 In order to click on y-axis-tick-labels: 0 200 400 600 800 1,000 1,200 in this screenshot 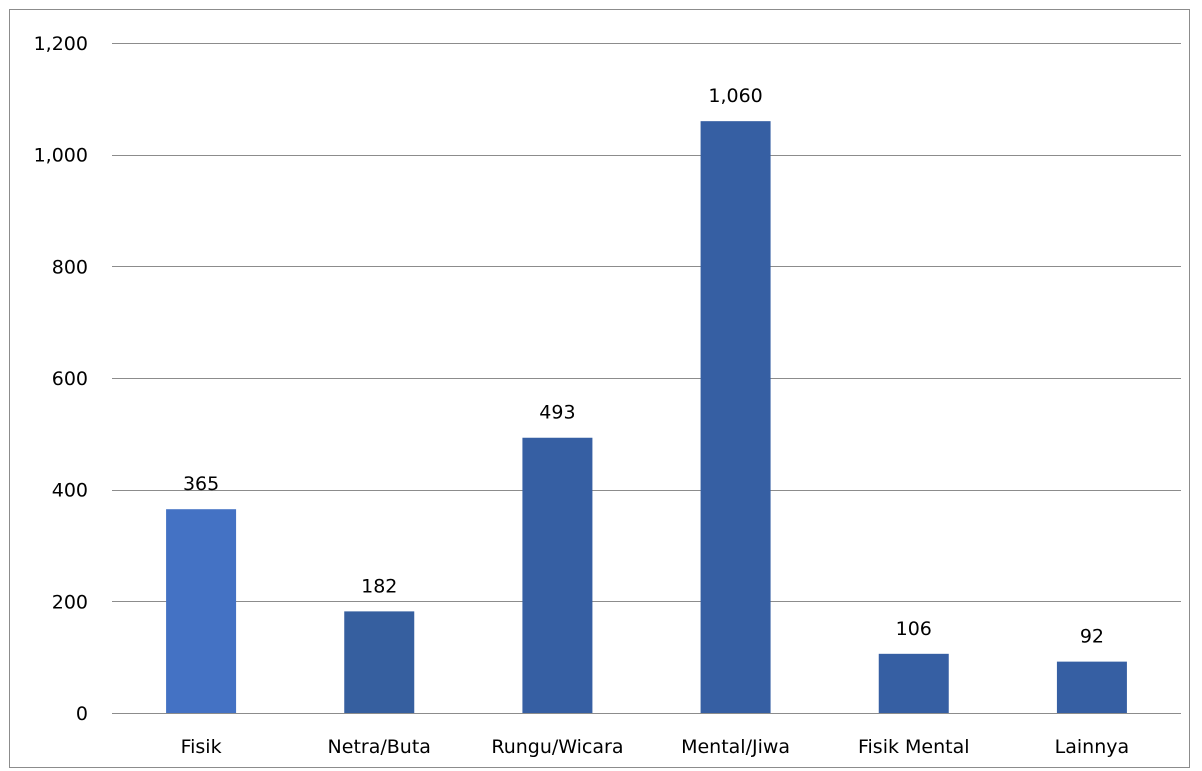, I will do `click(61, 379)`.